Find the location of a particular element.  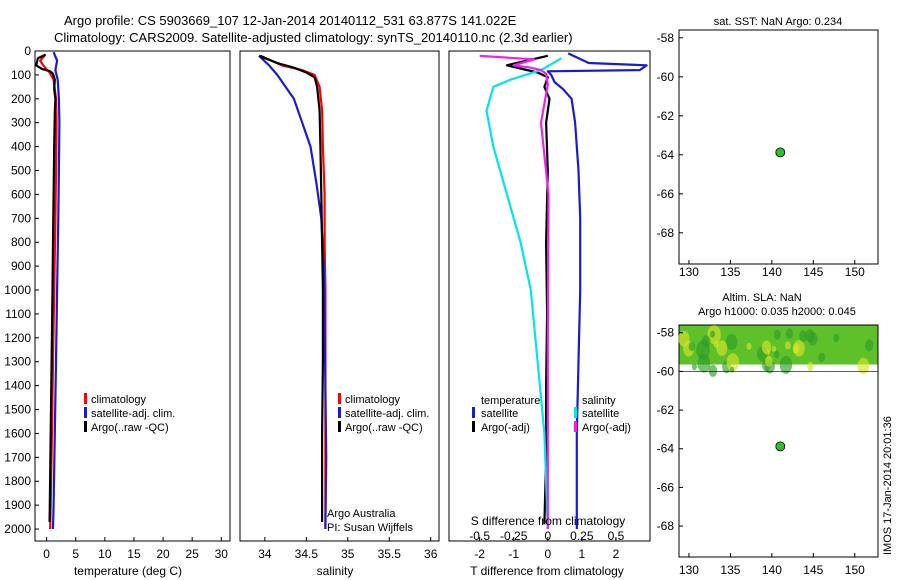

y-tick-label: 1700 is located at coordinates (17, 457).